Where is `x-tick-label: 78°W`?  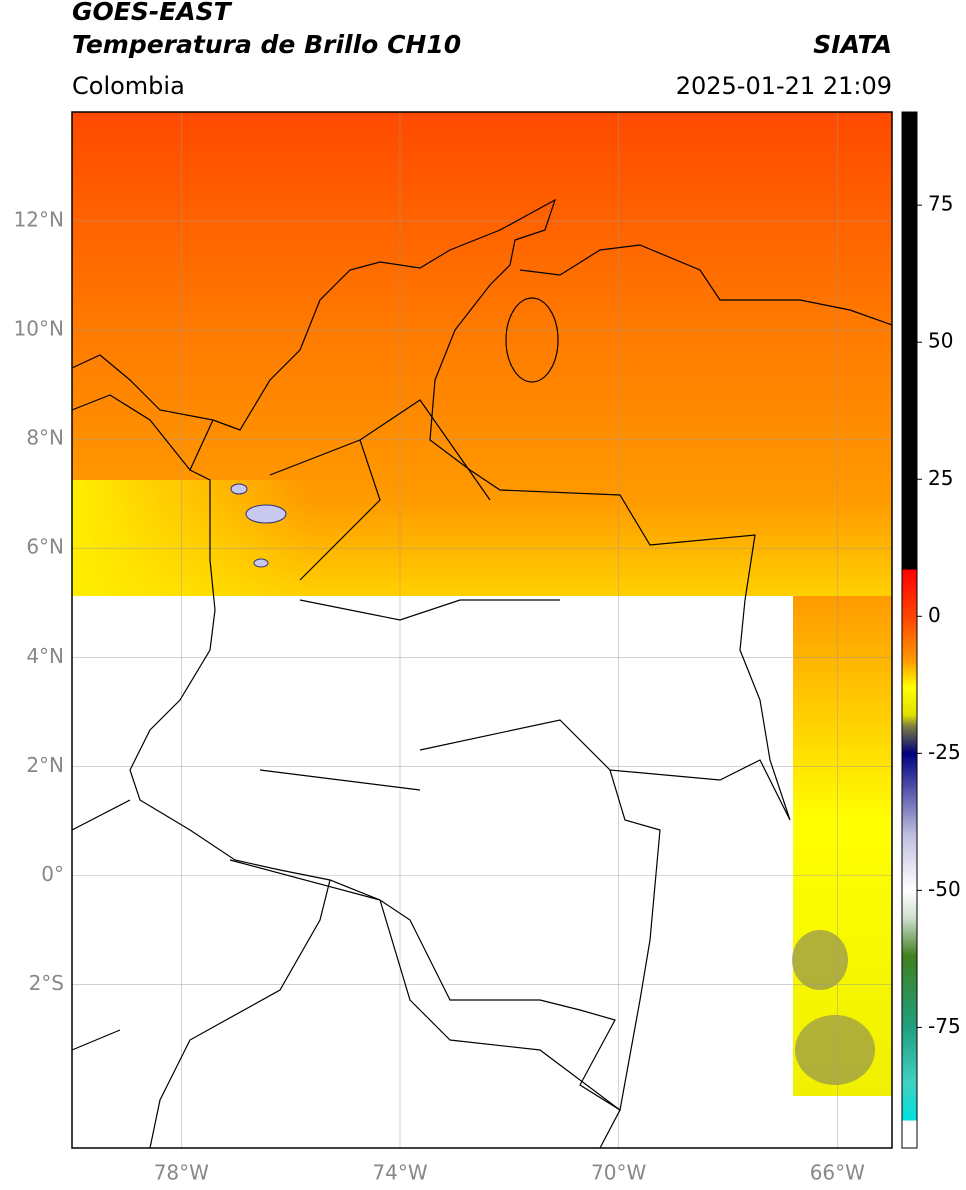
x-tick-label: 78°W is located at coordinates (181, 1173).